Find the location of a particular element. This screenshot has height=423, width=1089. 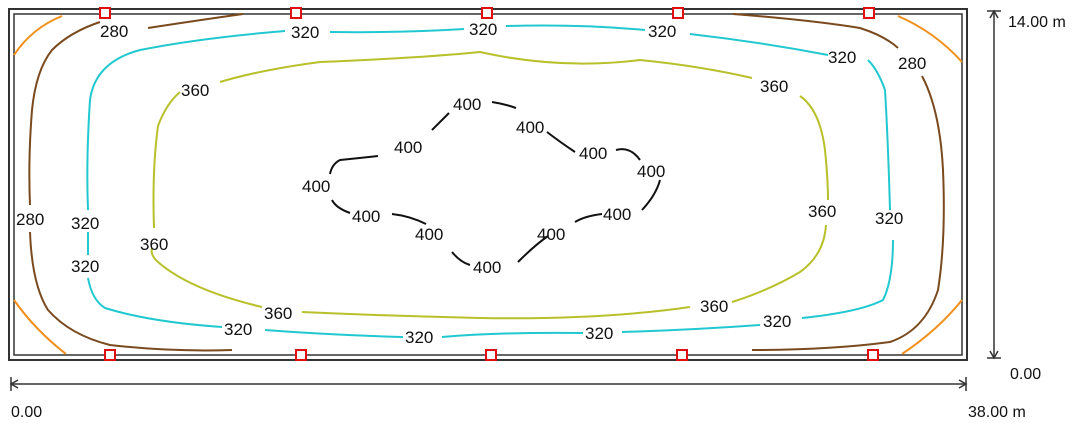

label-320-bottom-1: 320 is located at coordinates (238, 329).